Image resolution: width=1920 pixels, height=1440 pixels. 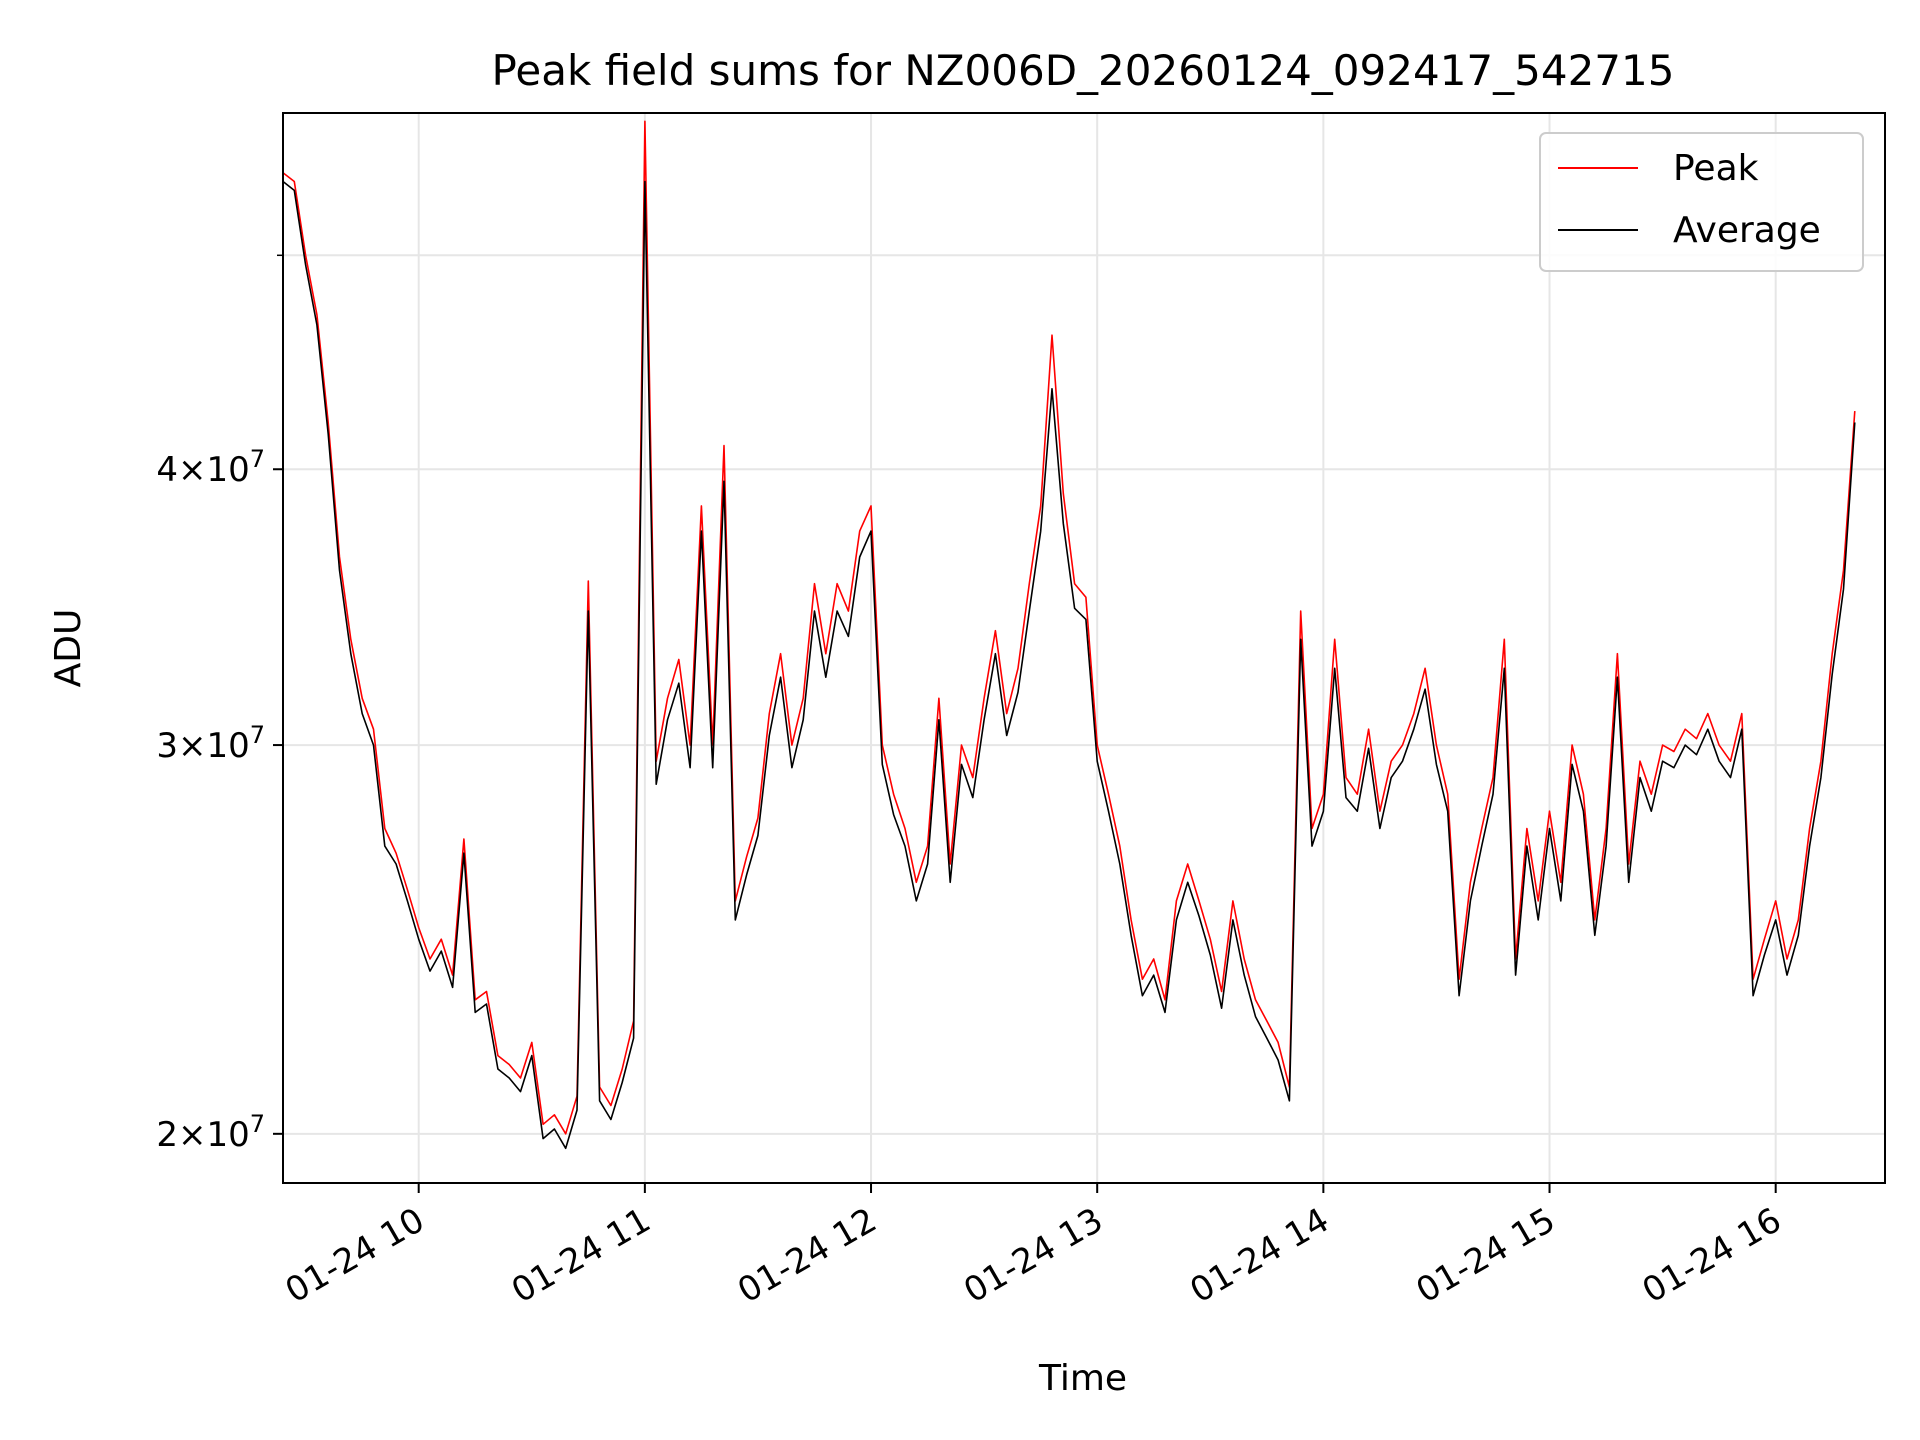 What do you see at coordinates (210, 1132) in the screenshot?
I see `y-tick-label: 2×107` at bounding box center [210, 1132].